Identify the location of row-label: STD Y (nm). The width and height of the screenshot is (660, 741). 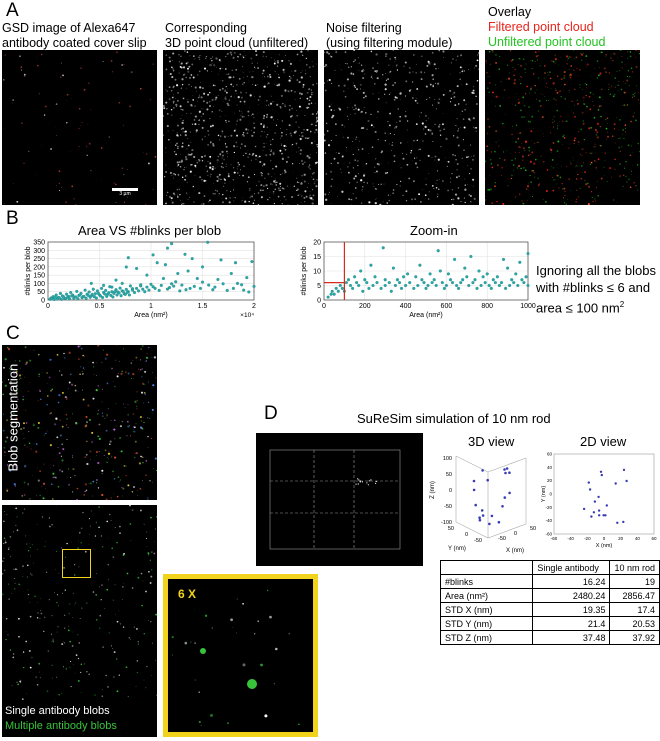
(486, 623).